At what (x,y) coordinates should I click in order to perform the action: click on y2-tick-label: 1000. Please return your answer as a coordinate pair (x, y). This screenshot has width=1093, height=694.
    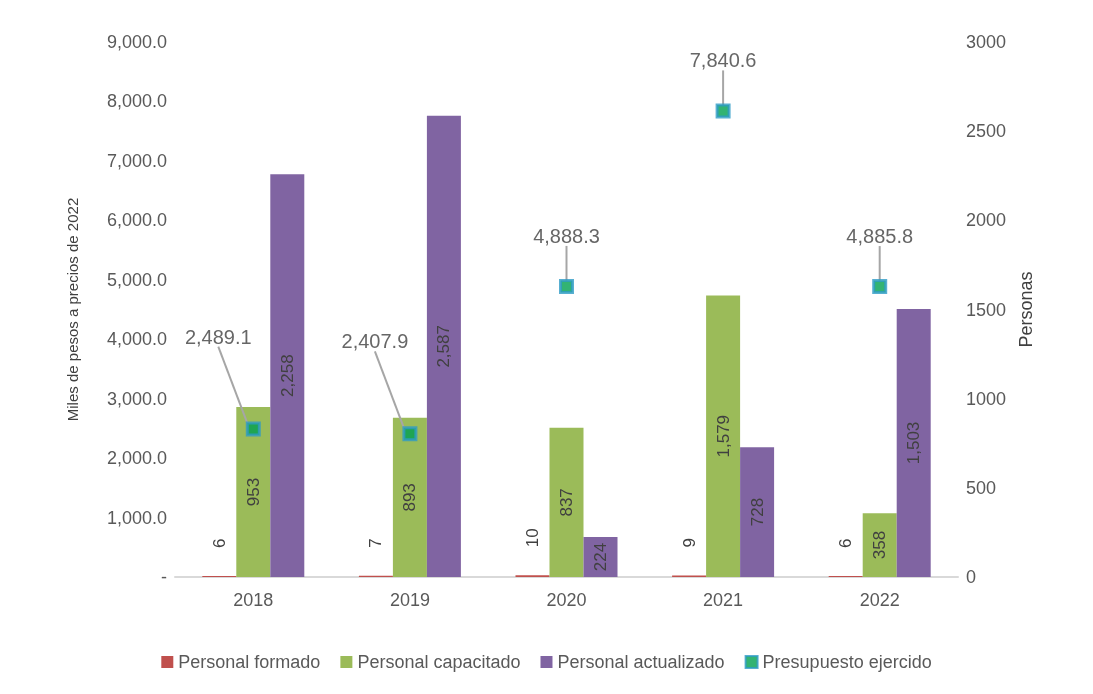
    Looking at the image, I should click on (986, 398).